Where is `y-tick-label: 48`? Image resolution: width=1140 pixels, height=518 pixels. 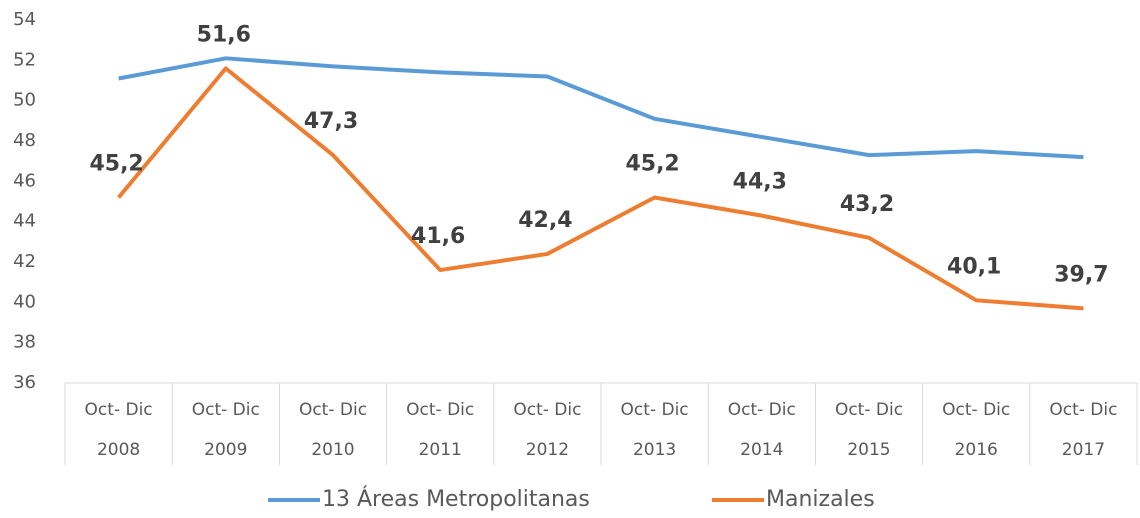 y-tick-label: 48 is located at coordinates (24, 140).